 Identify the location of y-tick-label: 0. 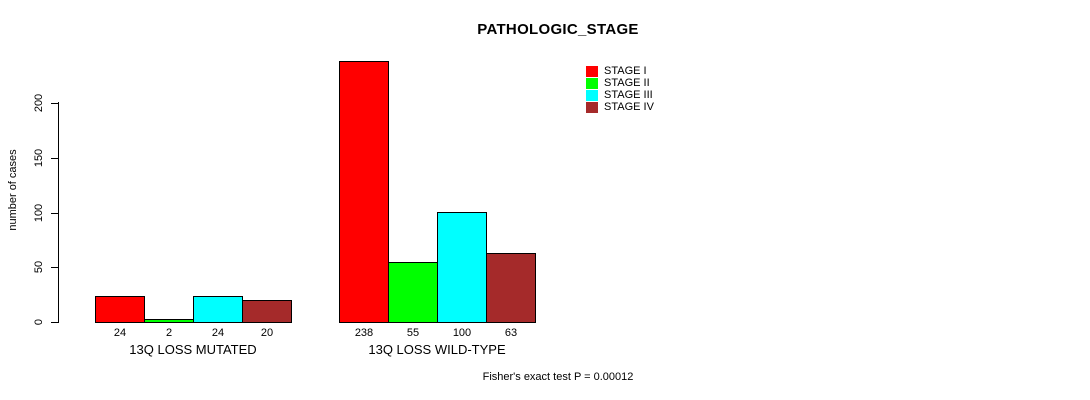
(39, 322).